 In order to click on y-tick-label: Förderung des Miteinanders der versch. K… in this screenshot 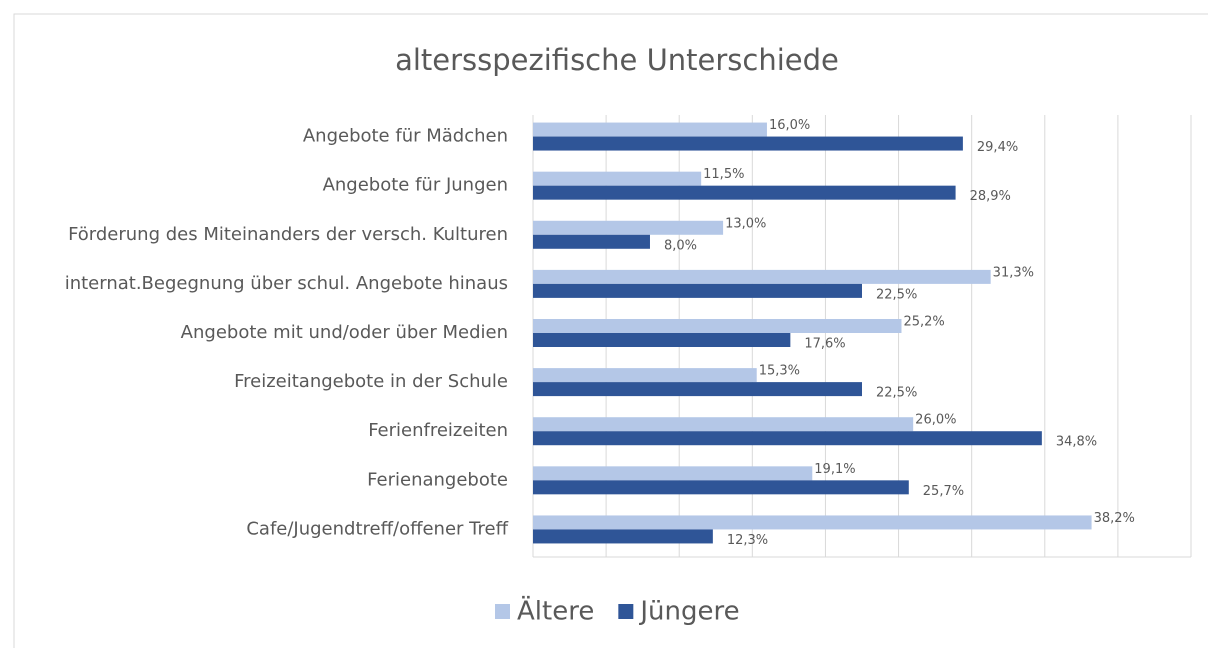, I will do `click(288, 234)`.